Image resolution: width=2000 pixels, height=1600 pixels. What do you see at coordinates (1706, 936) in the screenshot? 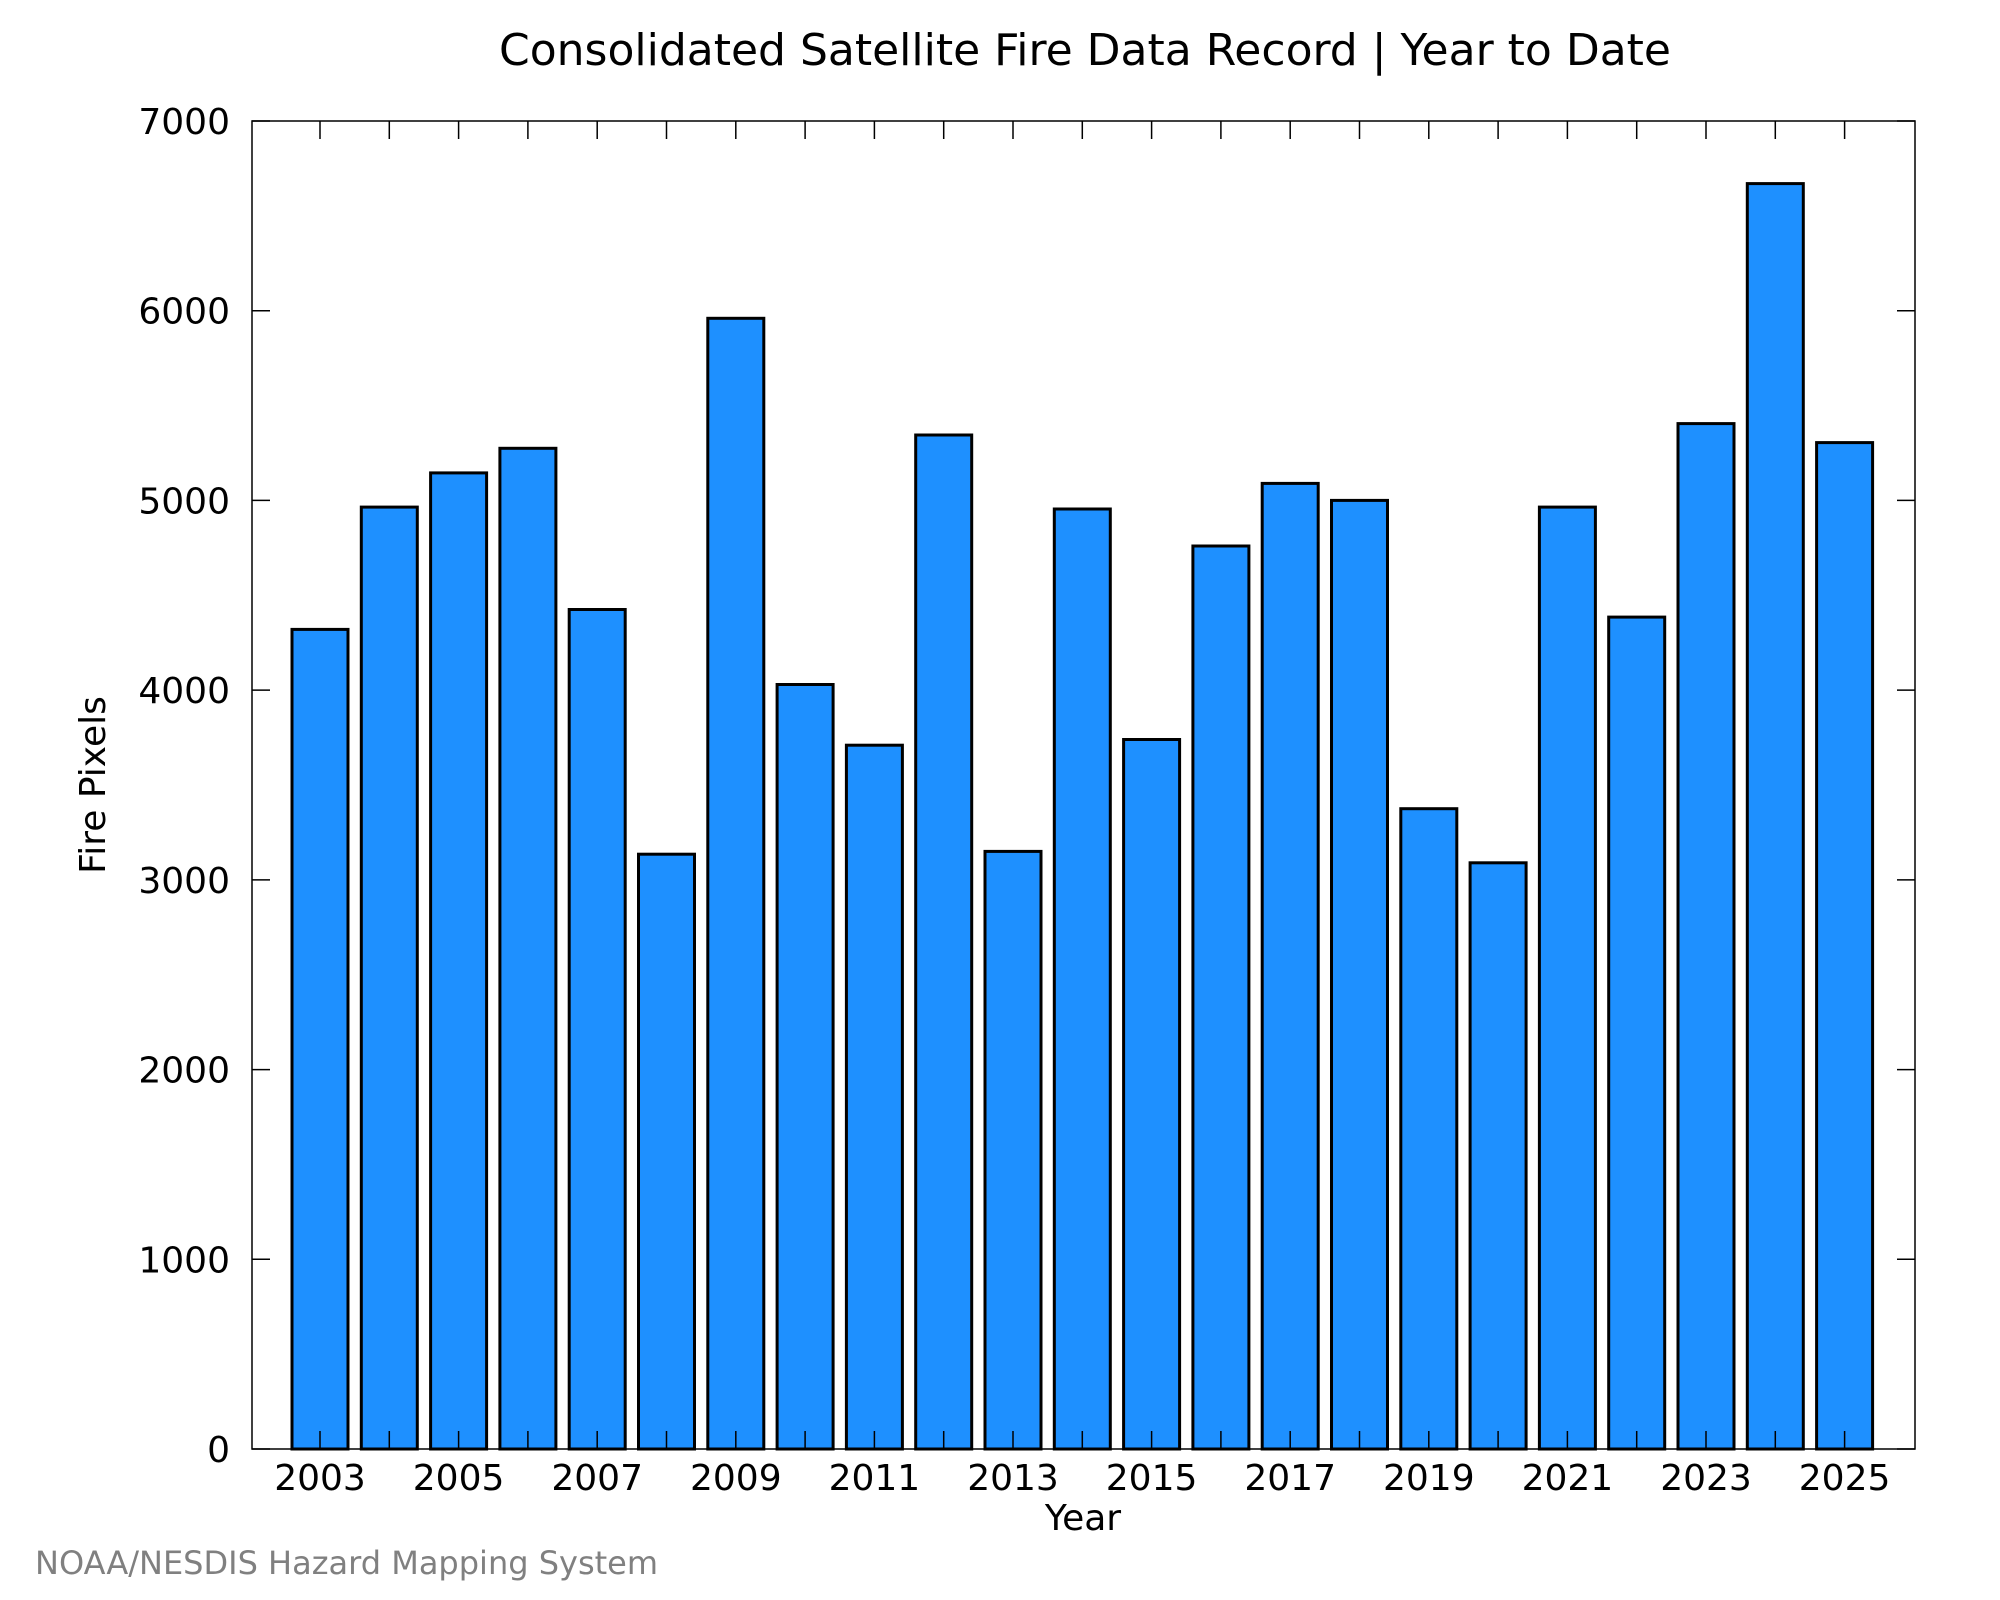
I see `bar-2023` at bounding box center [1706, 936].